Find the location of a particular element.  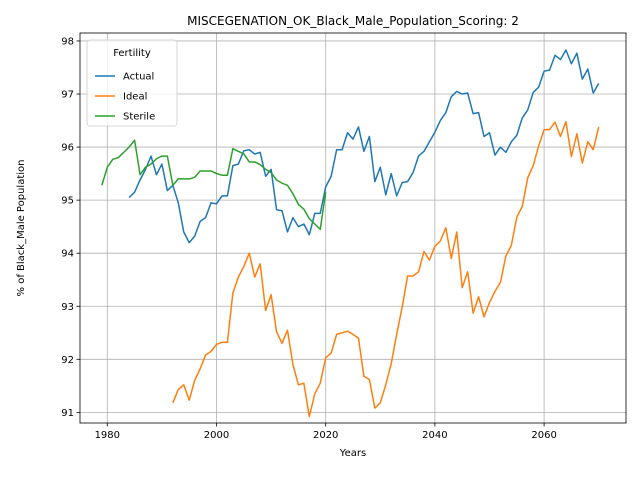

x-axis-ticks: 1980 2000 2020 2040 2060 is located at coordinates (326, 432).